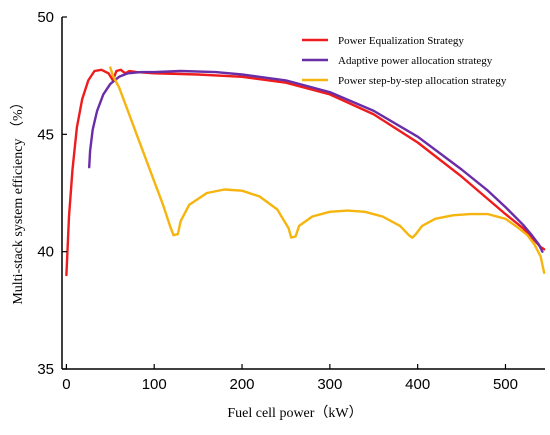 The image size is (550, 435). What do you see at coordinates (505, 384) in the screenshot?
I see `x-tick-label: 500` at bounding box center [505, 384].